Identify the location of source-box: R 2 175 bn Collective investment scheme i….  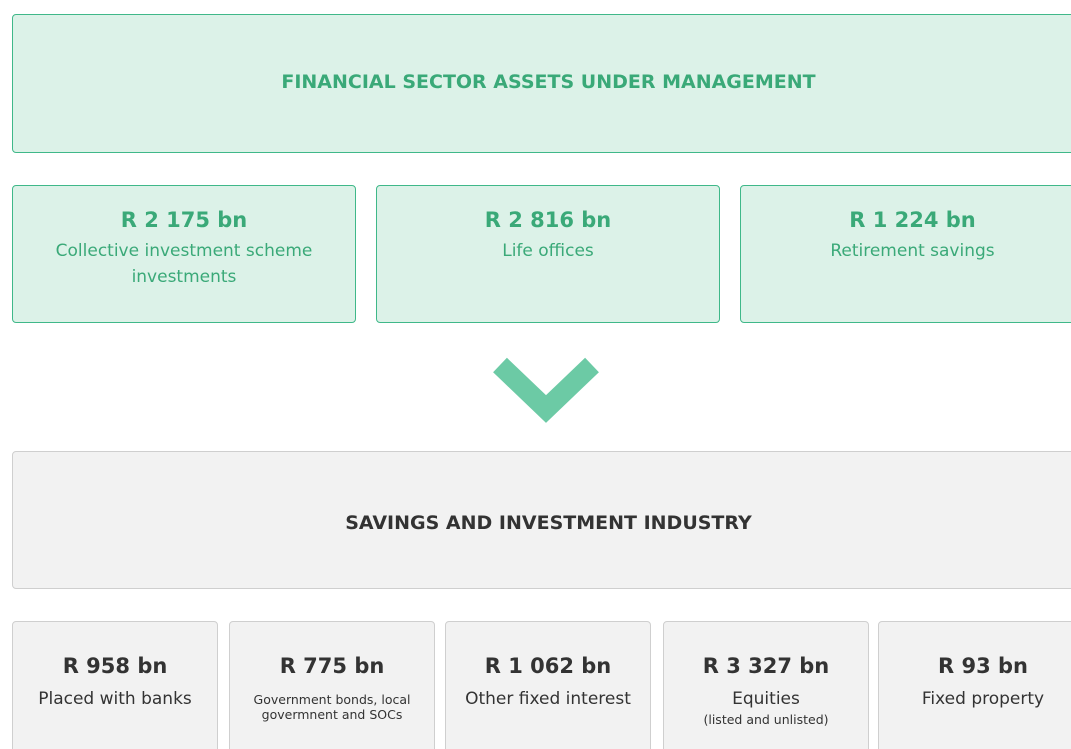
(184, 254).